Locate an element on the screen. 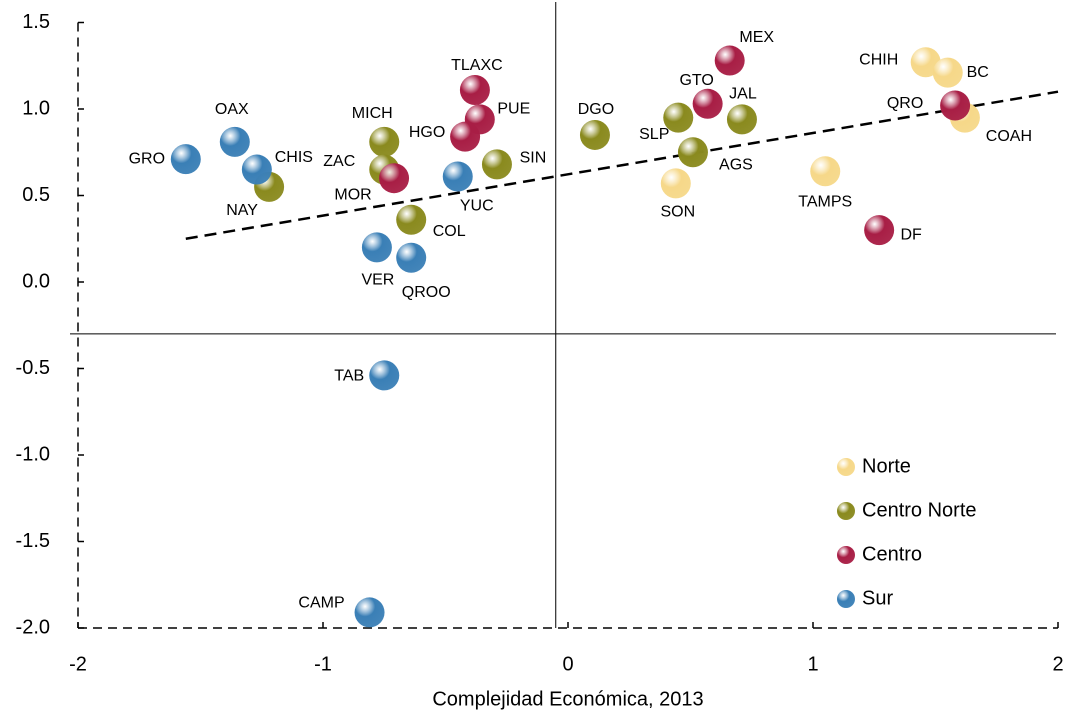 The height and width of the screenshot is (717, 1070). point-label: MEX is located at coordinates (756, 37).